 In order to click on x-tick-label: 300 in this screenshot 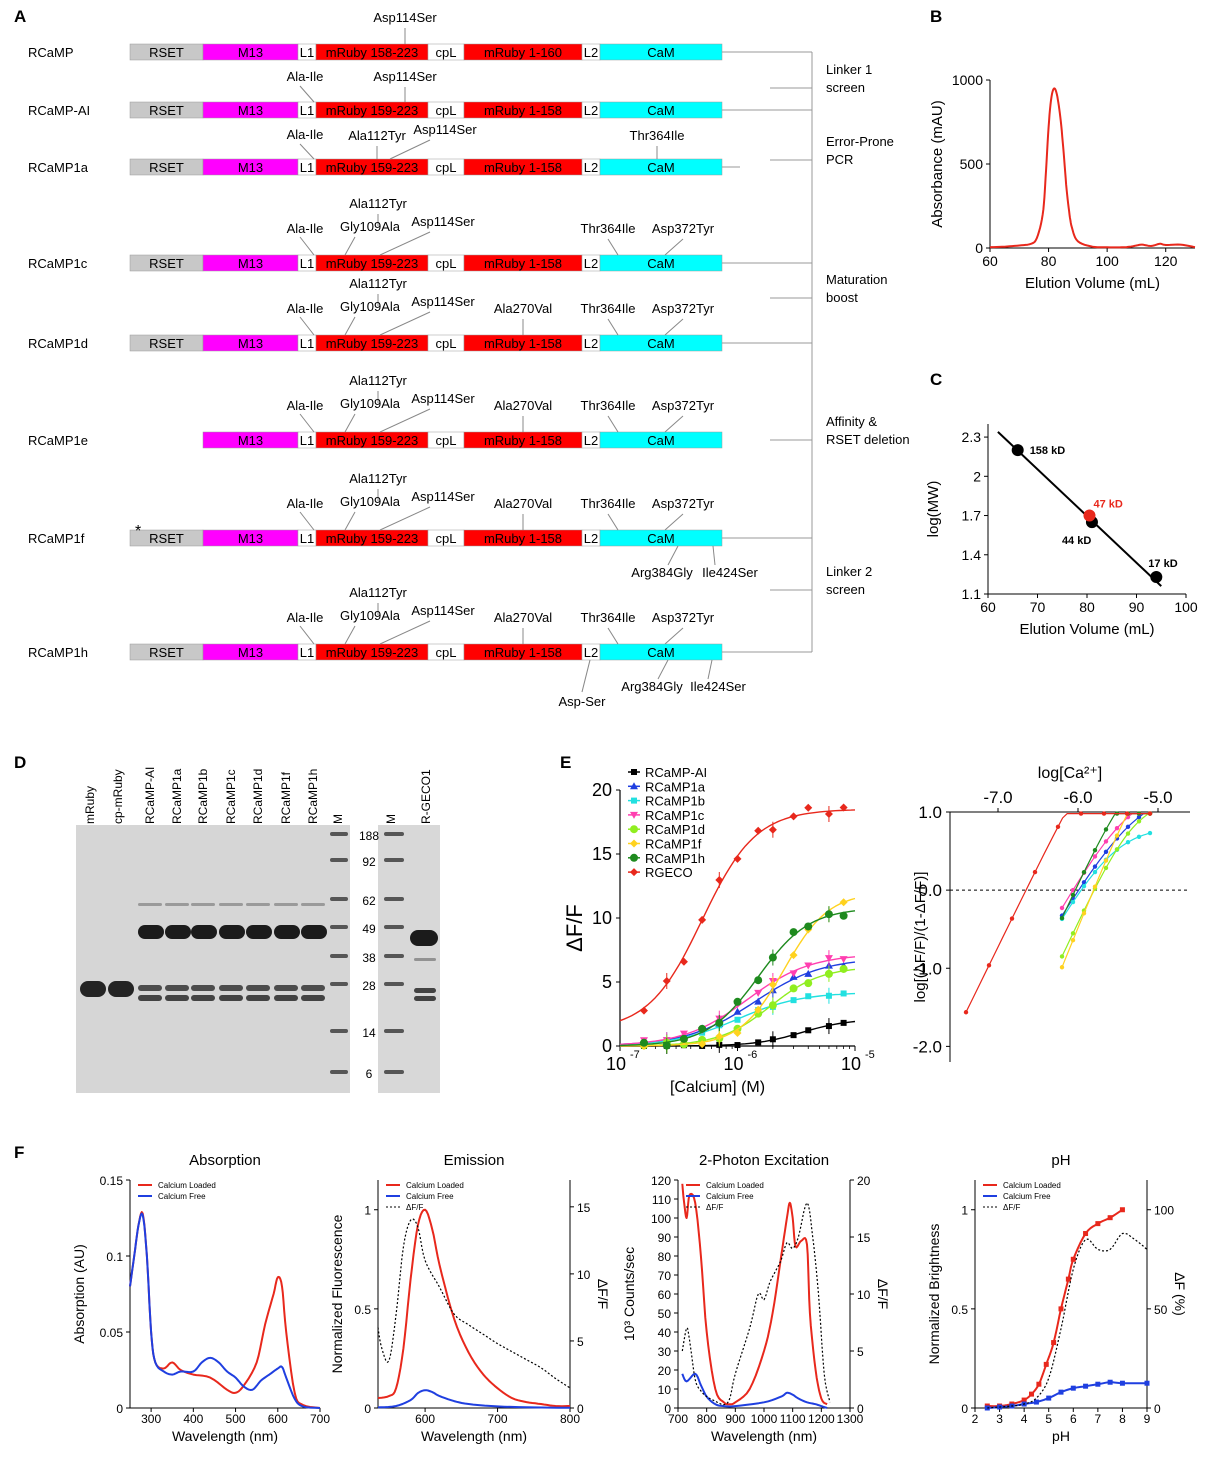, I will do `click(151, 1419)`.